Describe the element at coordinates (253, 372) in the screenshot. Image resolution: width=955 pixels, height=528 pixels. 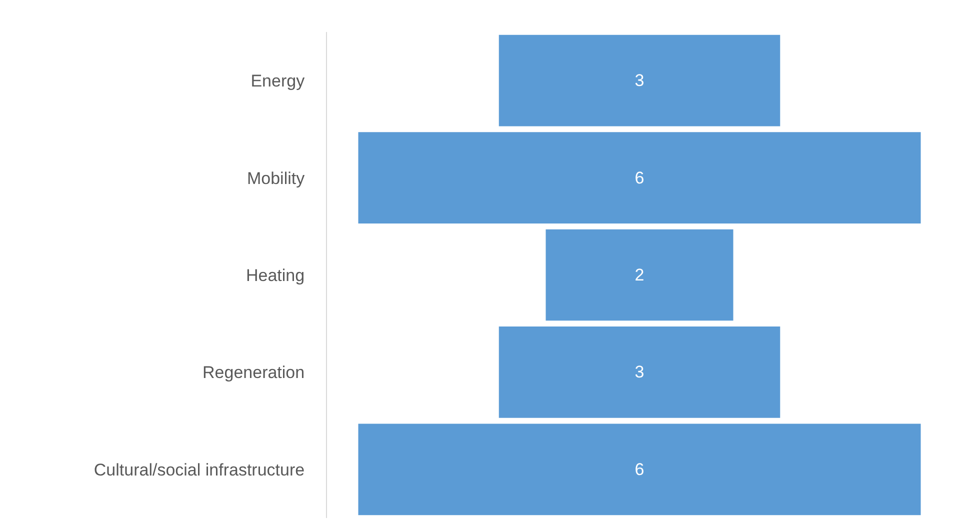
I see `category-label: Regeneration` at that location.